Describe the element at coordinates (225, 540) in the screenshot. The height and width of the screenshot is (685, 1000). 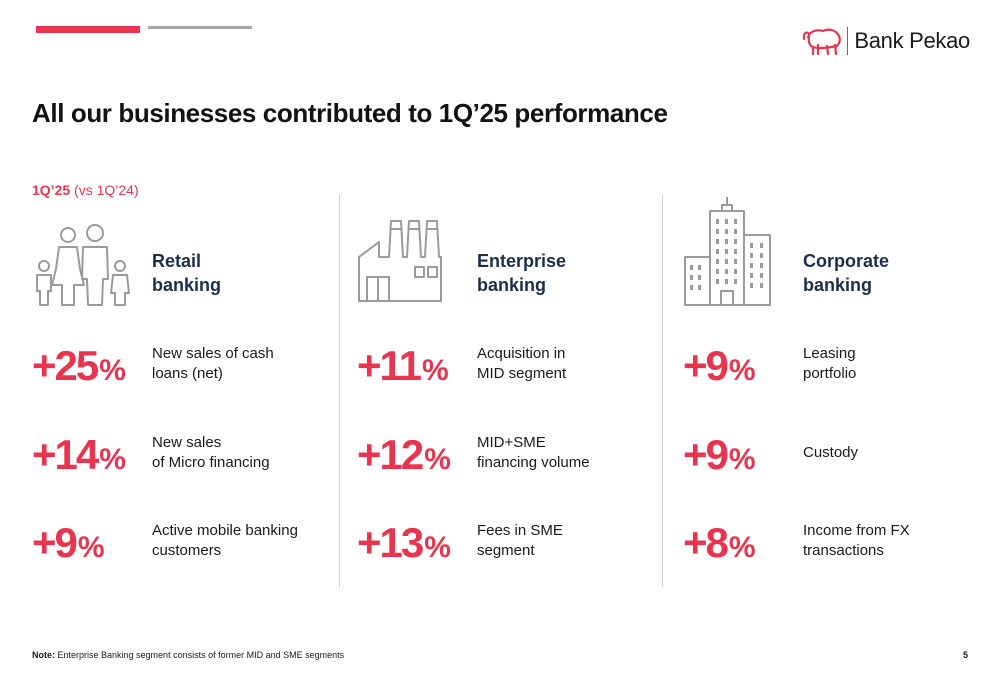
I see `metric-description: Active mobile banking customers` at that location.